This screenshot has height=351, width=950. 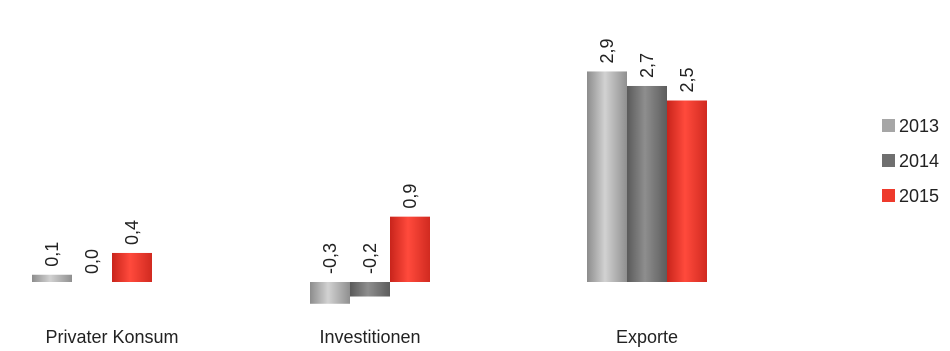 What do you see at coordinates (687, 191) in the screenshot?
I see `bar-exporte-2015` at bounding box center [687, 191].